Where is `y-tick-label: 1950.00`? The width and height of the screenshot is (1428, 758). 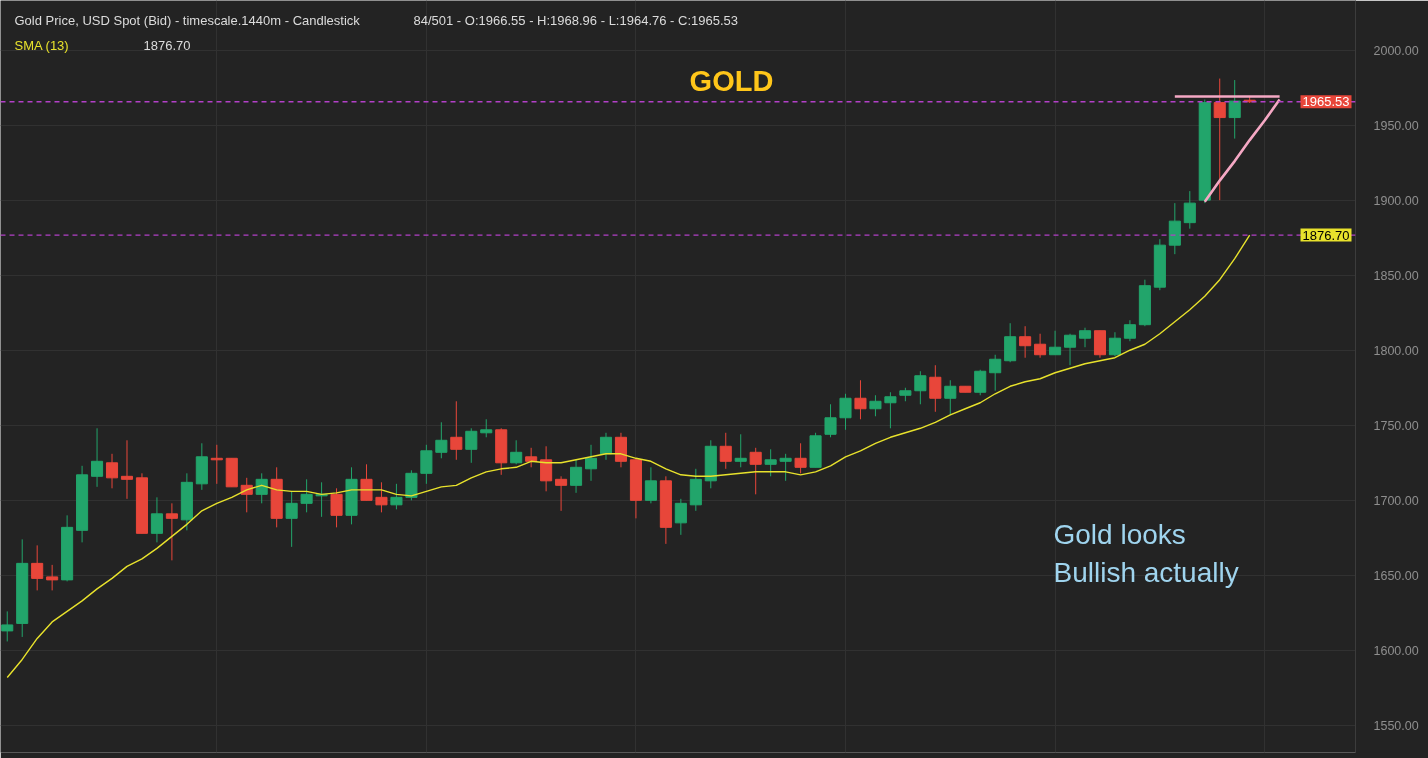 y-tick-label: 1950.00 is located at coordinates (1396, 125).